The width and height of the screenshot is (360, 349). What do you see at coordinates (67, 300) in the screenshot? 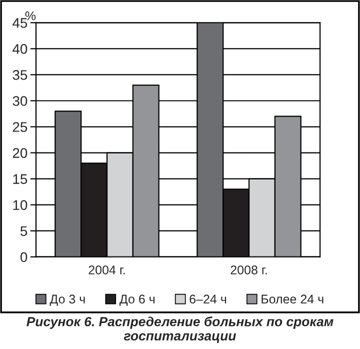
I see `legend-label: До 3 ч` at bounding box center [67, 300].